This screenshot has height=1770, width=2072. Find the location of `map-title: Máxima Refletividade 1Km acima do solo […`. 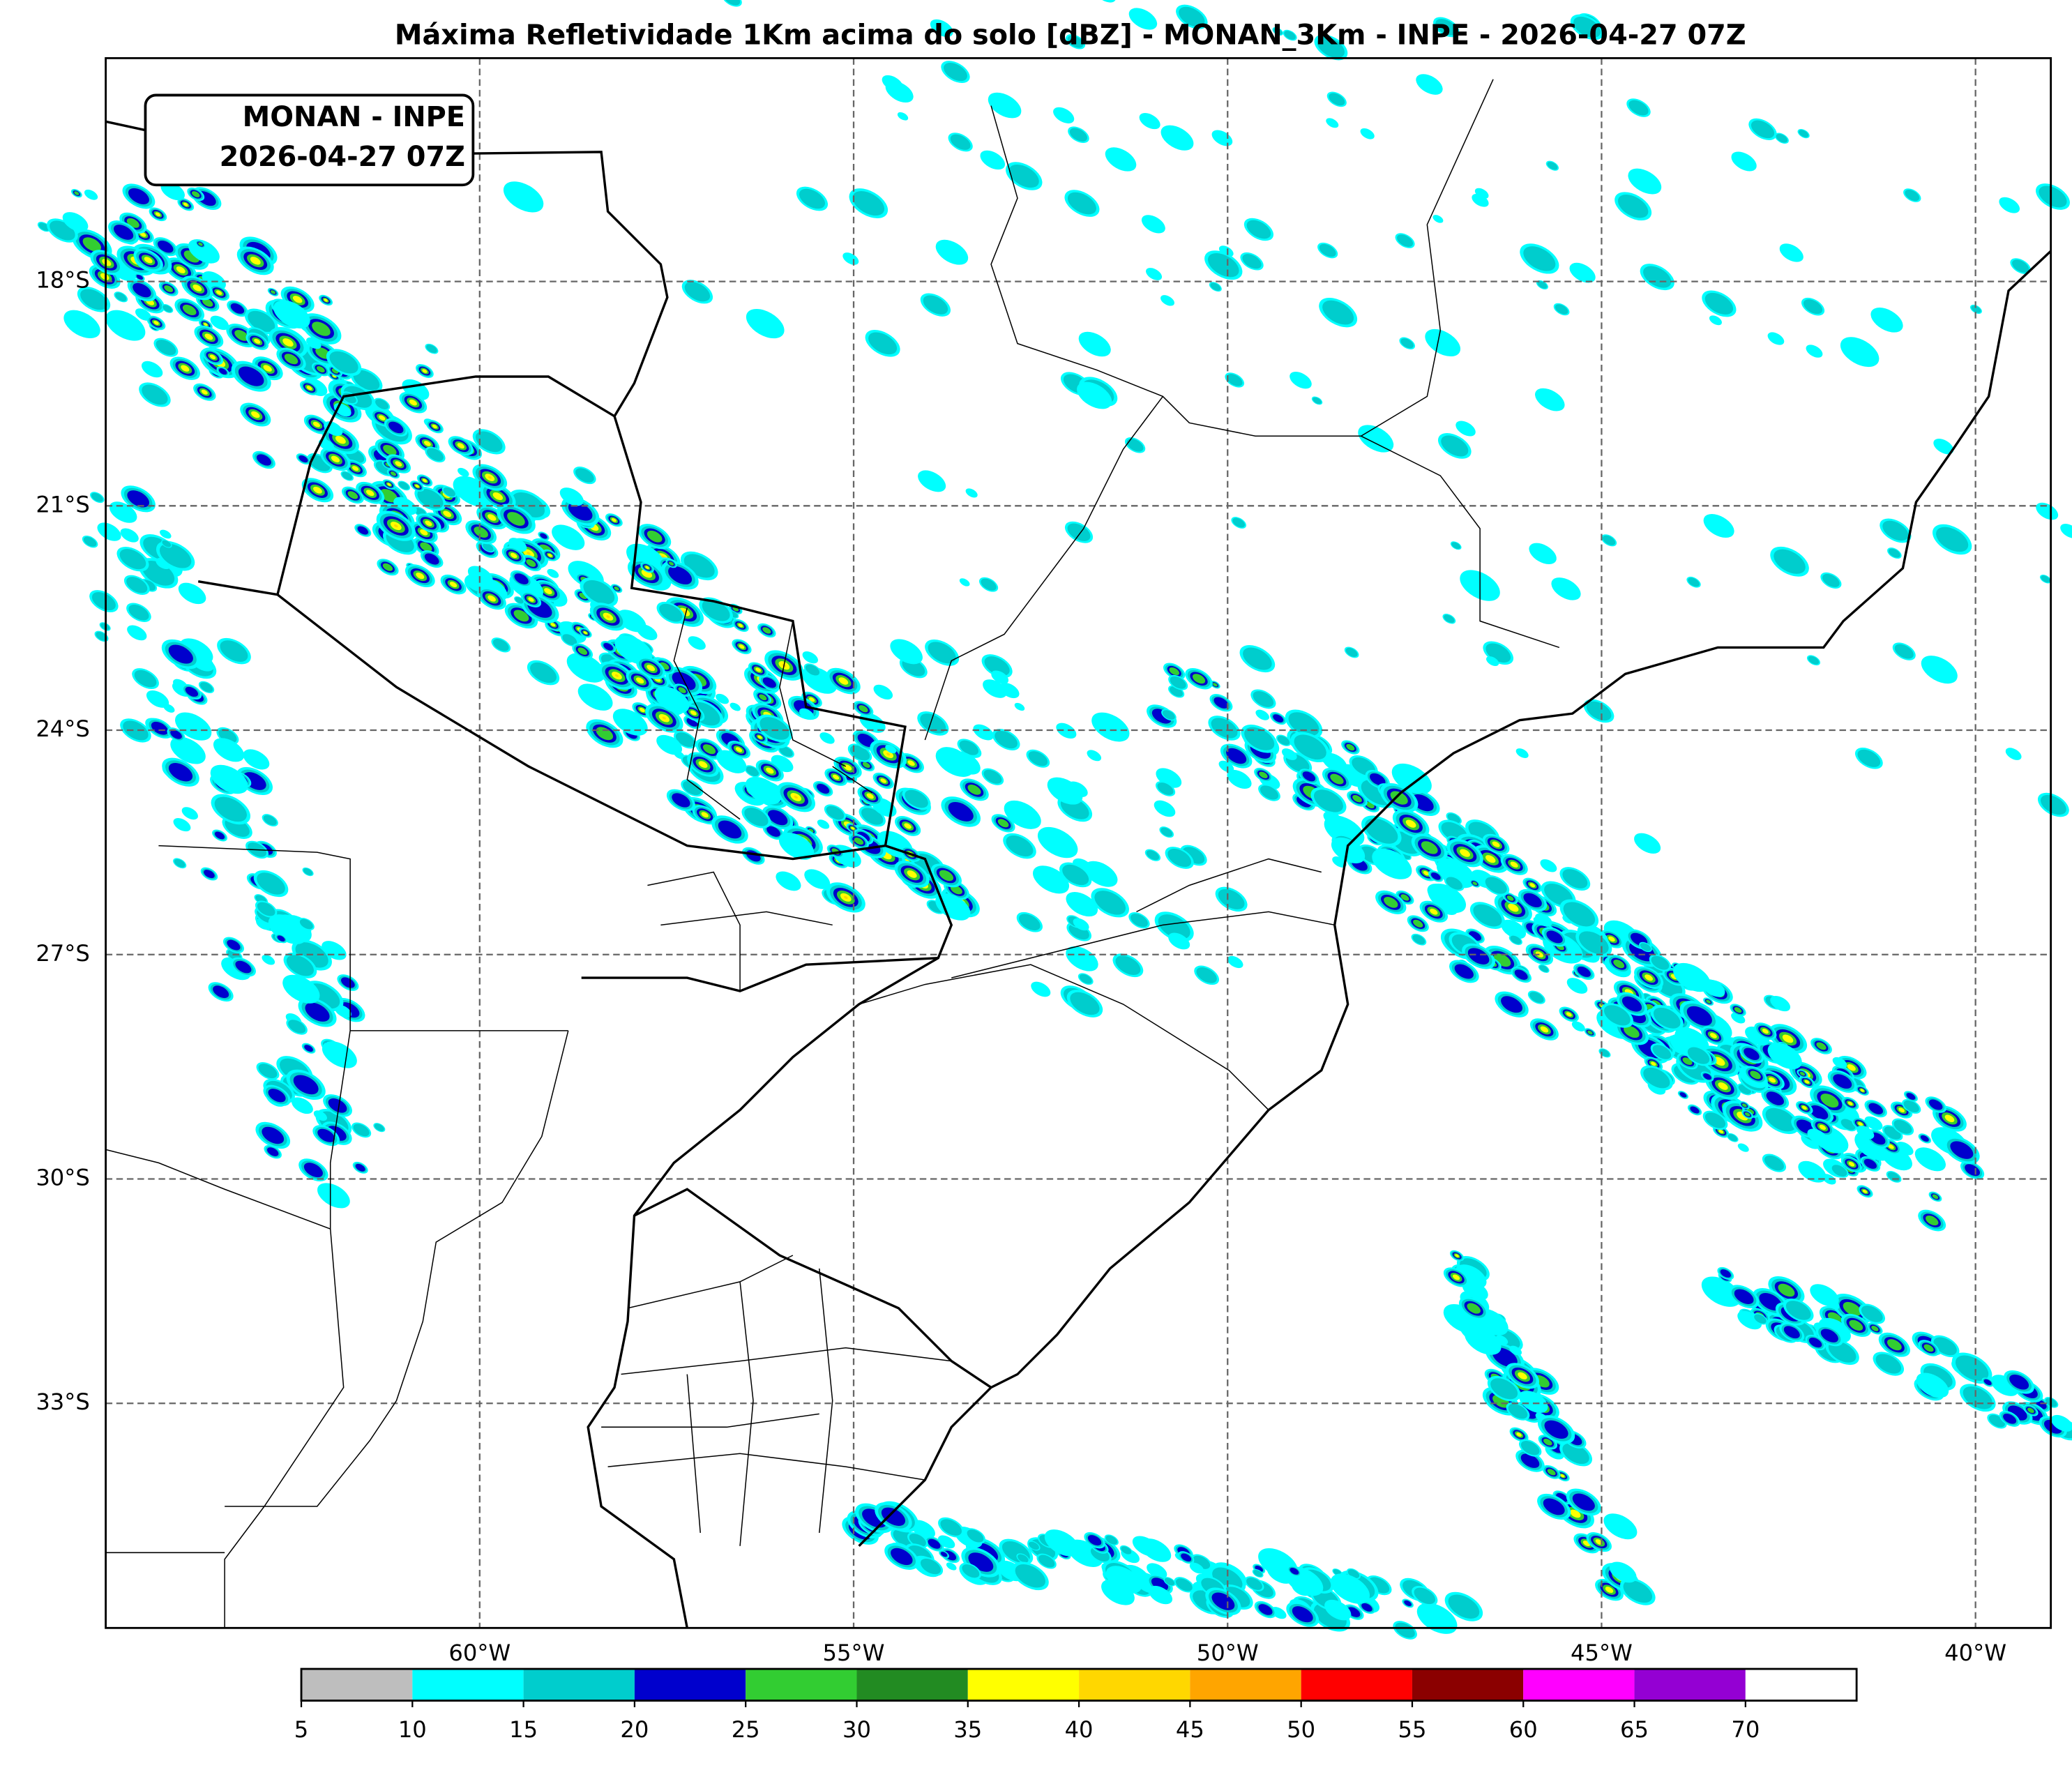

map-title: Máxima Refletividade 1Km acima do solo [… is located at coordinates (1070, 36).